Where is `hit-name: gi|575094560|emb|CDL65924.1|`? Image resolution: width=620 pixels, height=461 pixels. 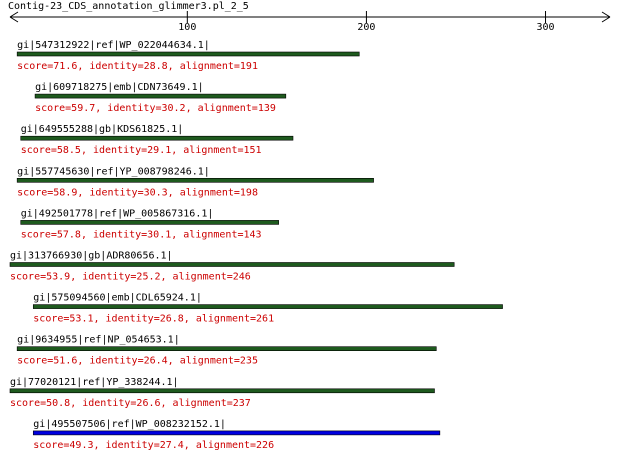 hit-name: gi|575094560|emb|CDL65924.1| is located at coordinates (117, 298).